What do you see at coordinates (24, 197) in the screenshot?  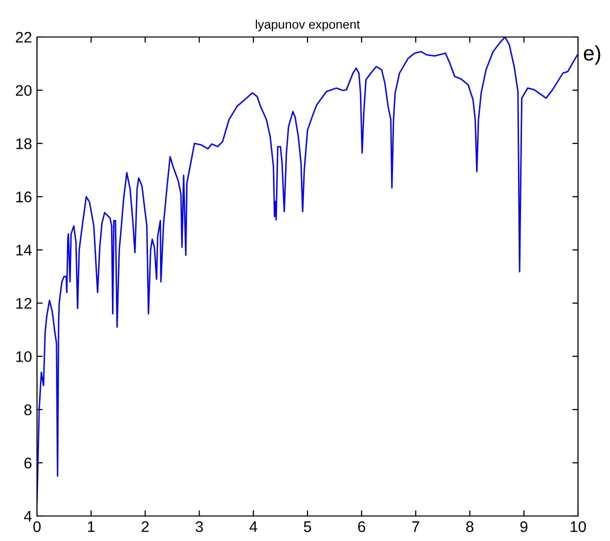 I see `y-tick-label: 16` at bounding box center [24, 197].